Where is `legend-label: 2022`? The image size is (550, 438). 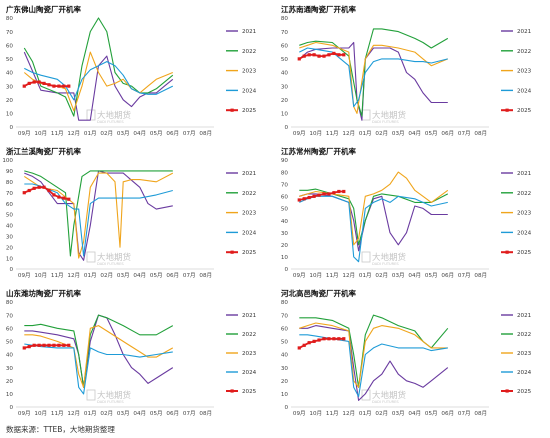 legend-label: 2022 is located at coordinates (249, 335).